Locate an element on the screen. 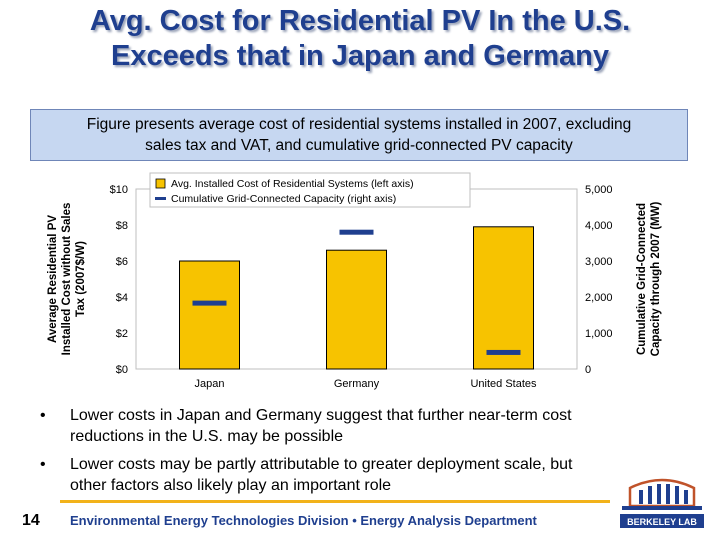 The height and width of the screenshot is (540, 720). y2-tick-label: 0 is located at coordinates (588, 370).